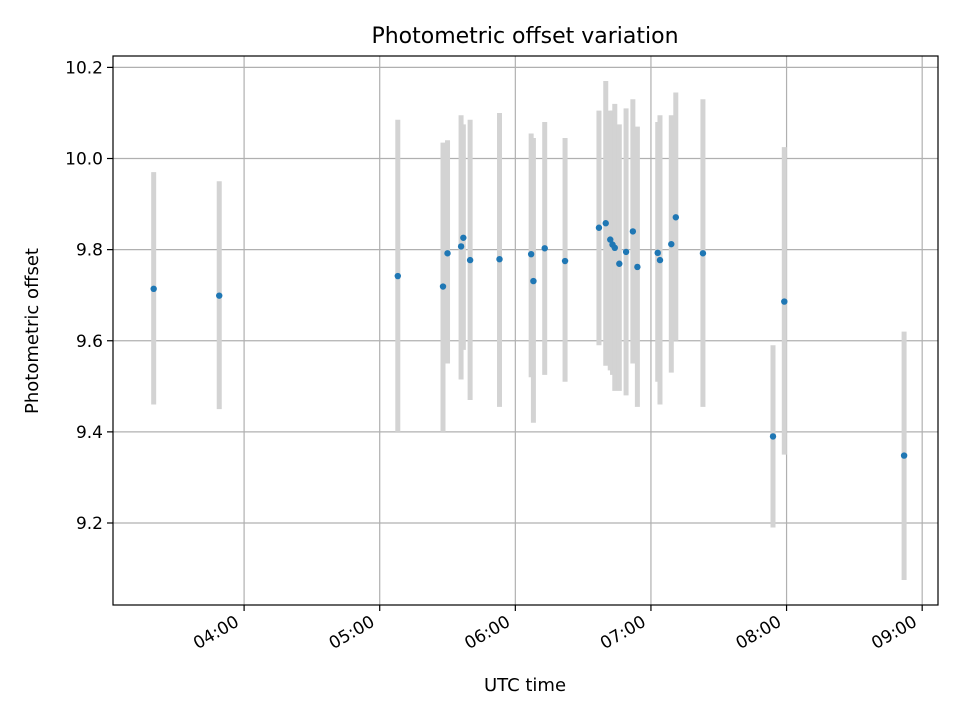 This screenshot has width=960, height=720. What do you see at coordinates (84, 68) in the screenshot?
I see `y-tick-label: 10.2` at bounding box center [84, 68].